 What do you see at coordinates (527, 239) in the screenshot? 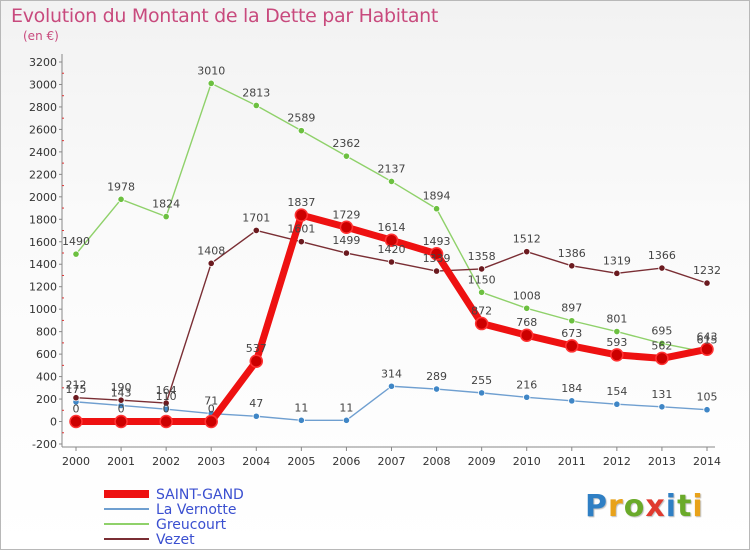
I see `data-label: 1512` at bounding box center [527, 239].